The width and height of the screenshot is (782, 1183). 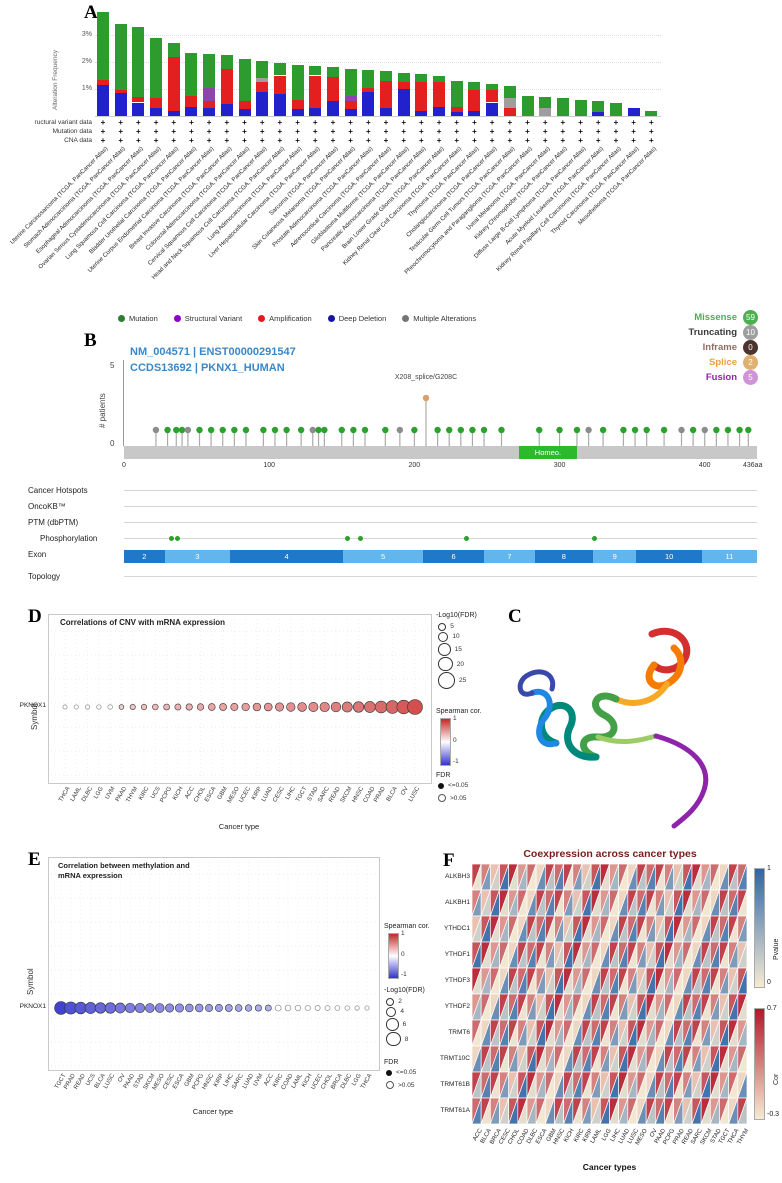 I want to click on mutation-count-row: Missense 59, so click(x=703, y=317).